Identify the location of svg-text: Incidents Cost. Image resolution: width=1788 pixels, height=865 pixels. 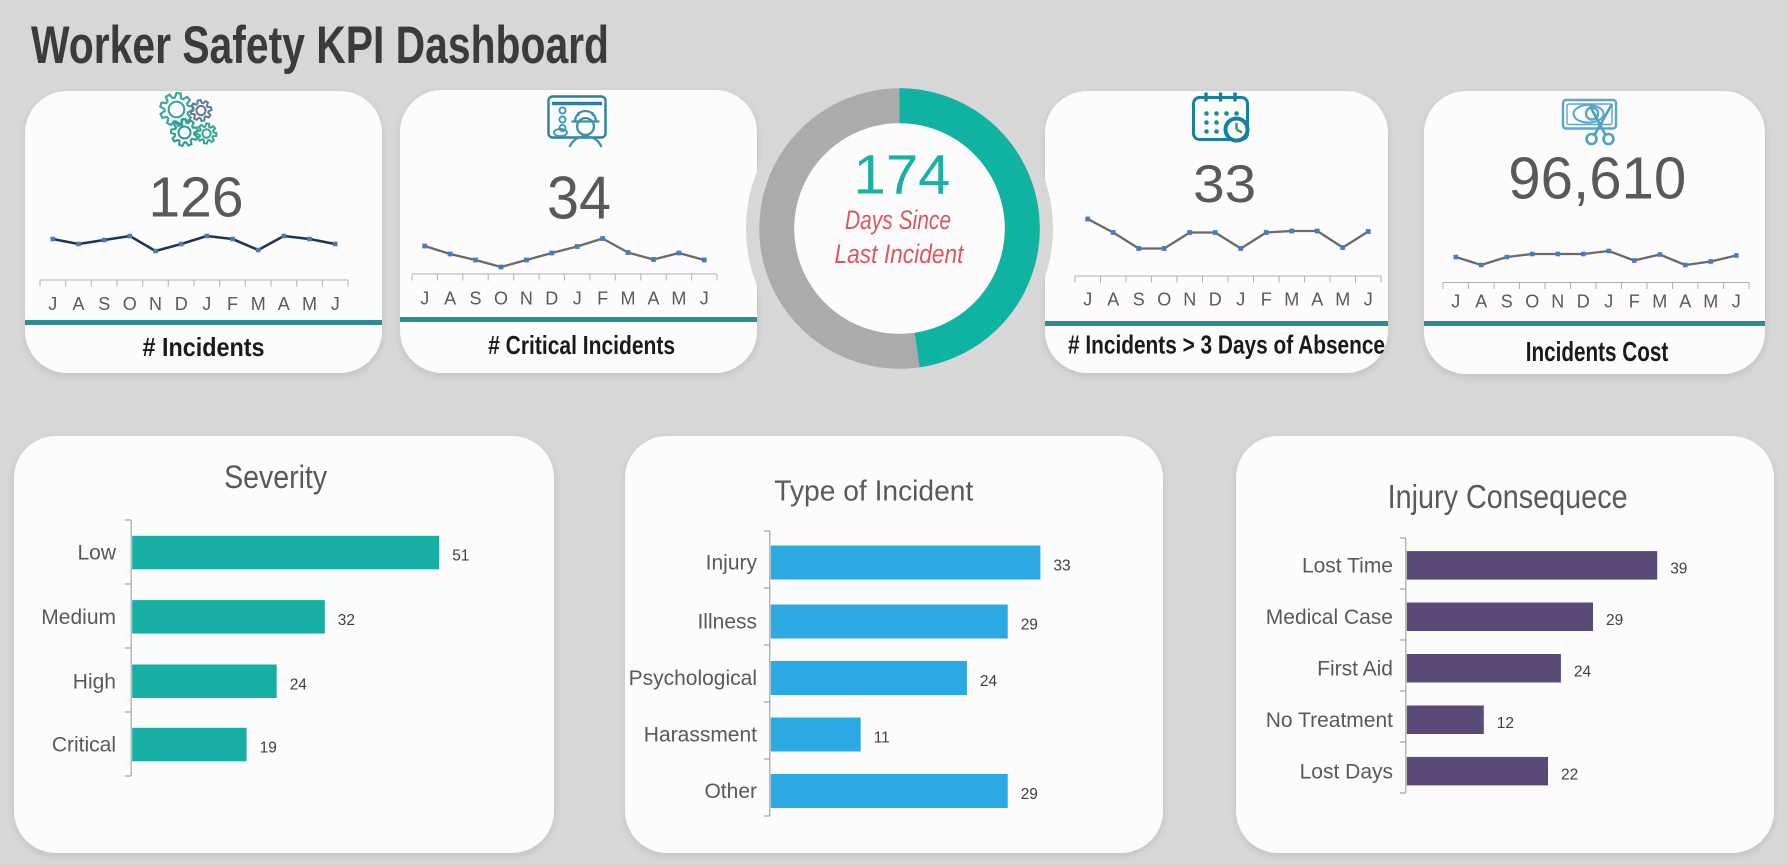
(1597, 351).